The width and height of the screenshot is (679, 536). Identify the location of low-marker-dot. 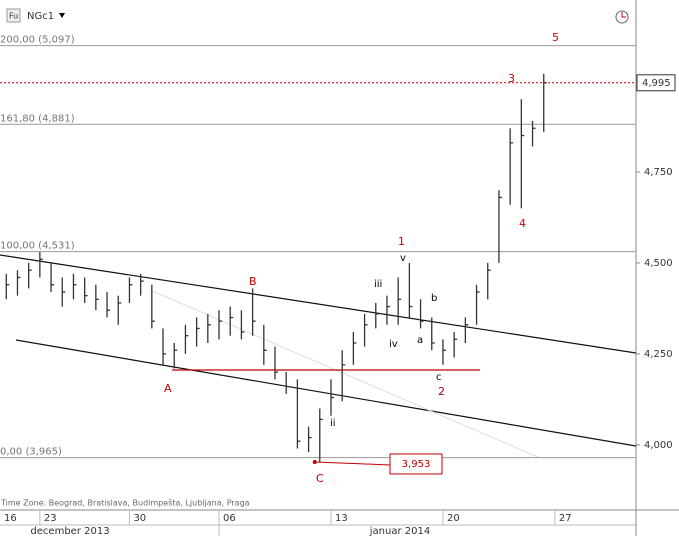
(314, 461).